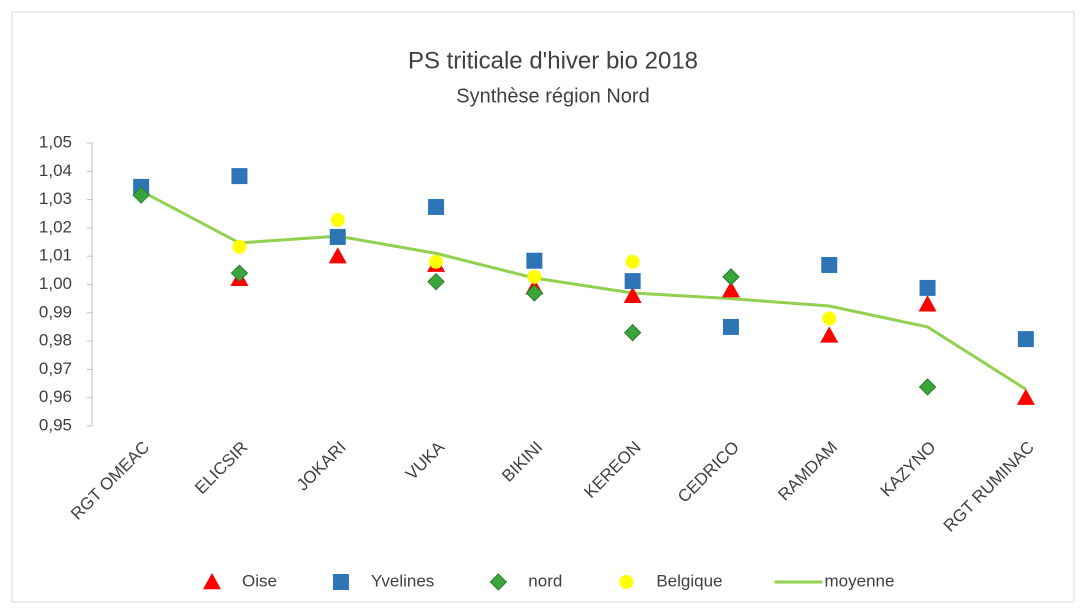 The width and height of the screenshot is (1086, 614). Describe the element at coordinates (55, 424) in the screenshot. I see `y-tick-label: 0,95` at that location.